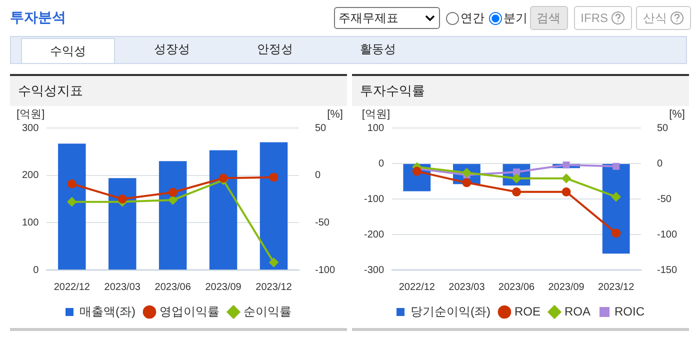 The height and width of the screenshot is (342, 697). Describe the element at coordinates (520, 91) in the screenshot. I see `chart-title: 투자수익률` at that location.